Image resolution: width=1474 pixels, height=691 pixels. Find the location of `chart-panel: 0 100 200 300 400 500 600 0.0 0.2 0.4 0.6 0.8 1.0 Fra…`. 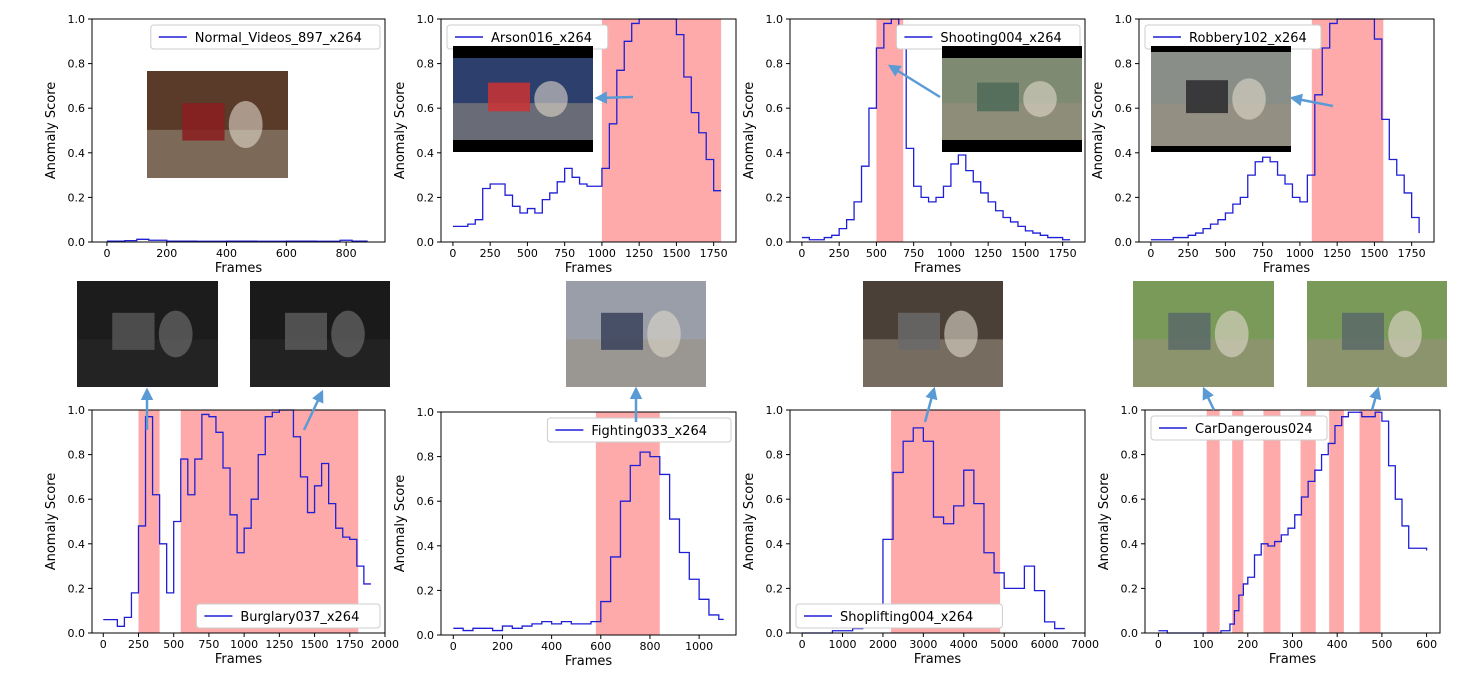

chart-panel: 0 100 200 300 400 500 600 0.0 0.2 0.4 0.6 0.8 1.0 Fra… is located at coordinates (1269, 535).